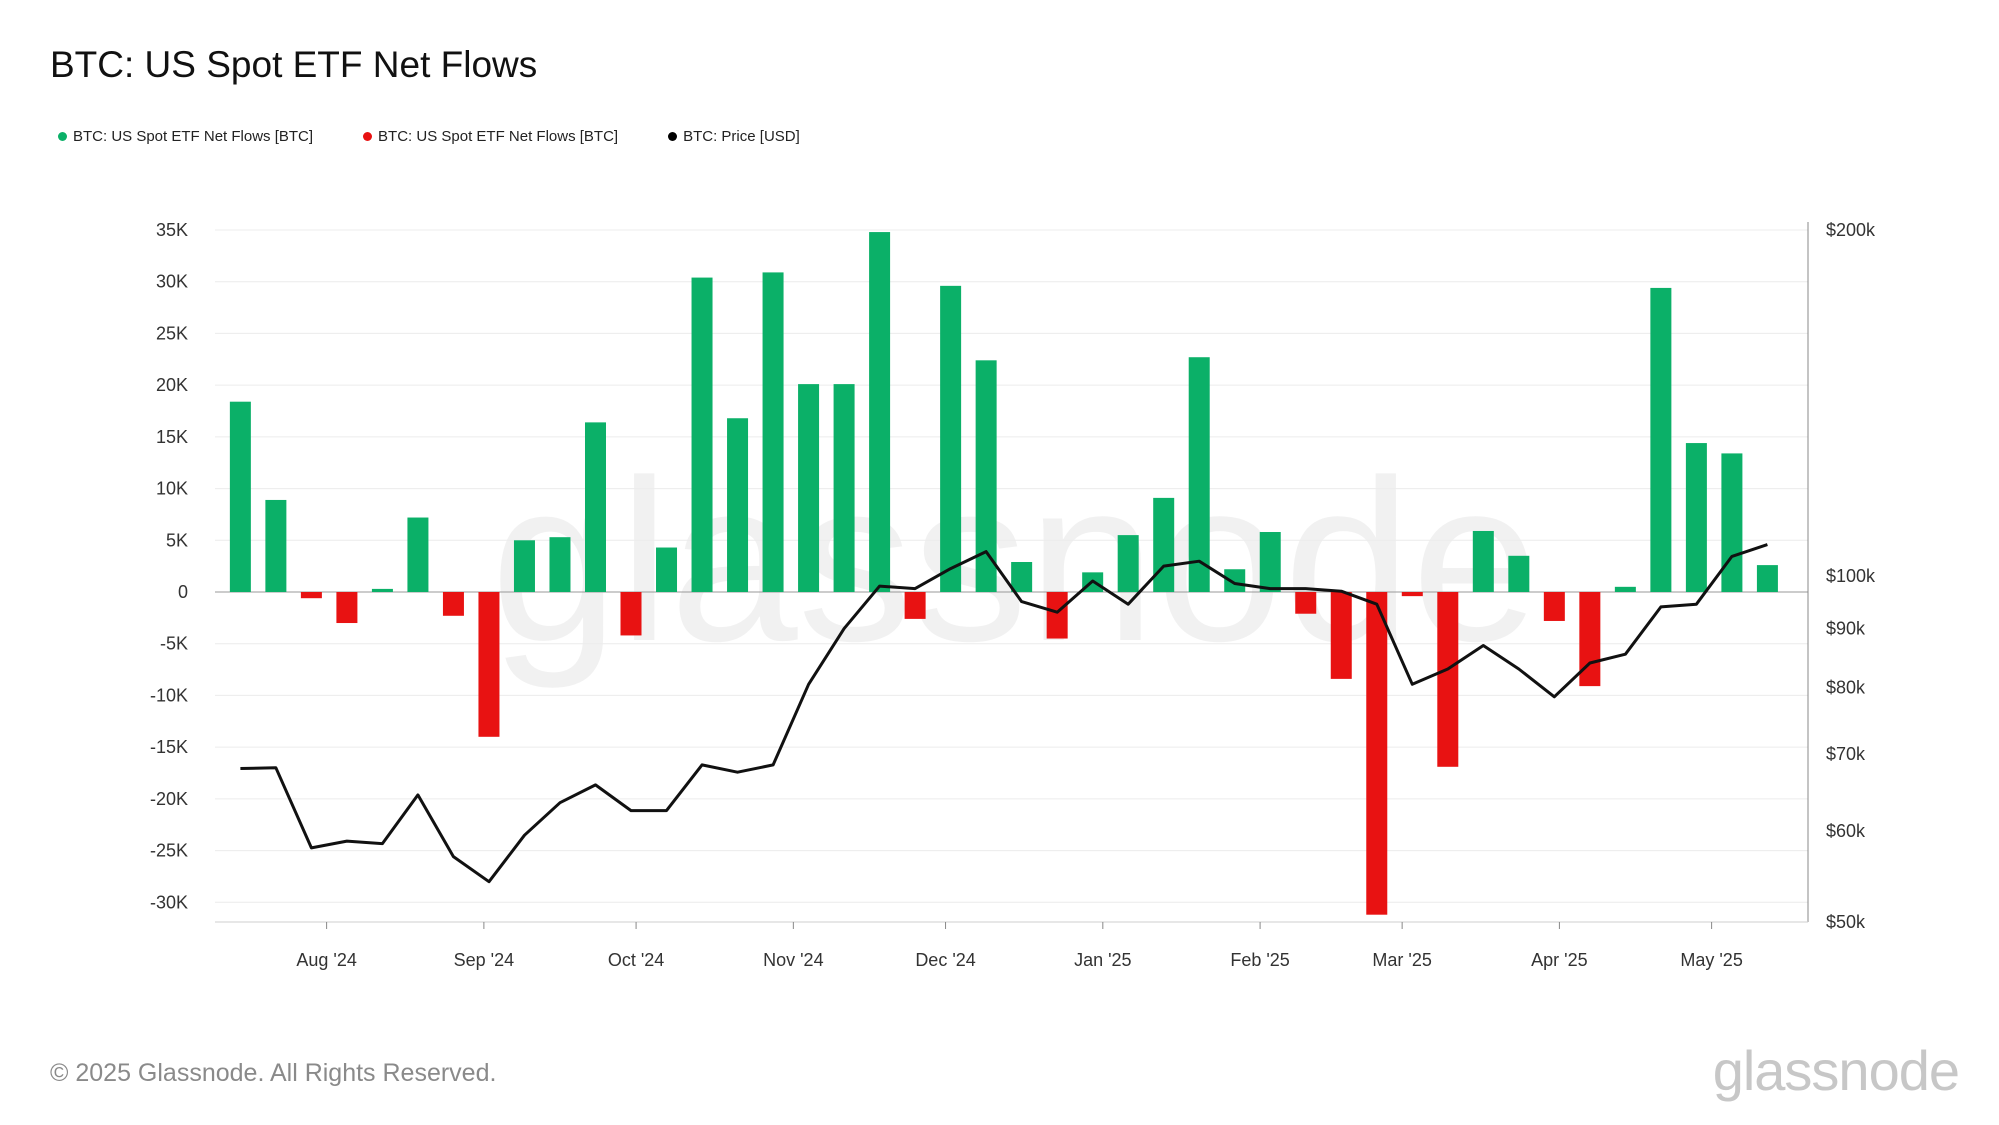 This screenshot has height=1125, width=1999. I want to click on legend-label: BTC: Price [USD], so click(741, 136).